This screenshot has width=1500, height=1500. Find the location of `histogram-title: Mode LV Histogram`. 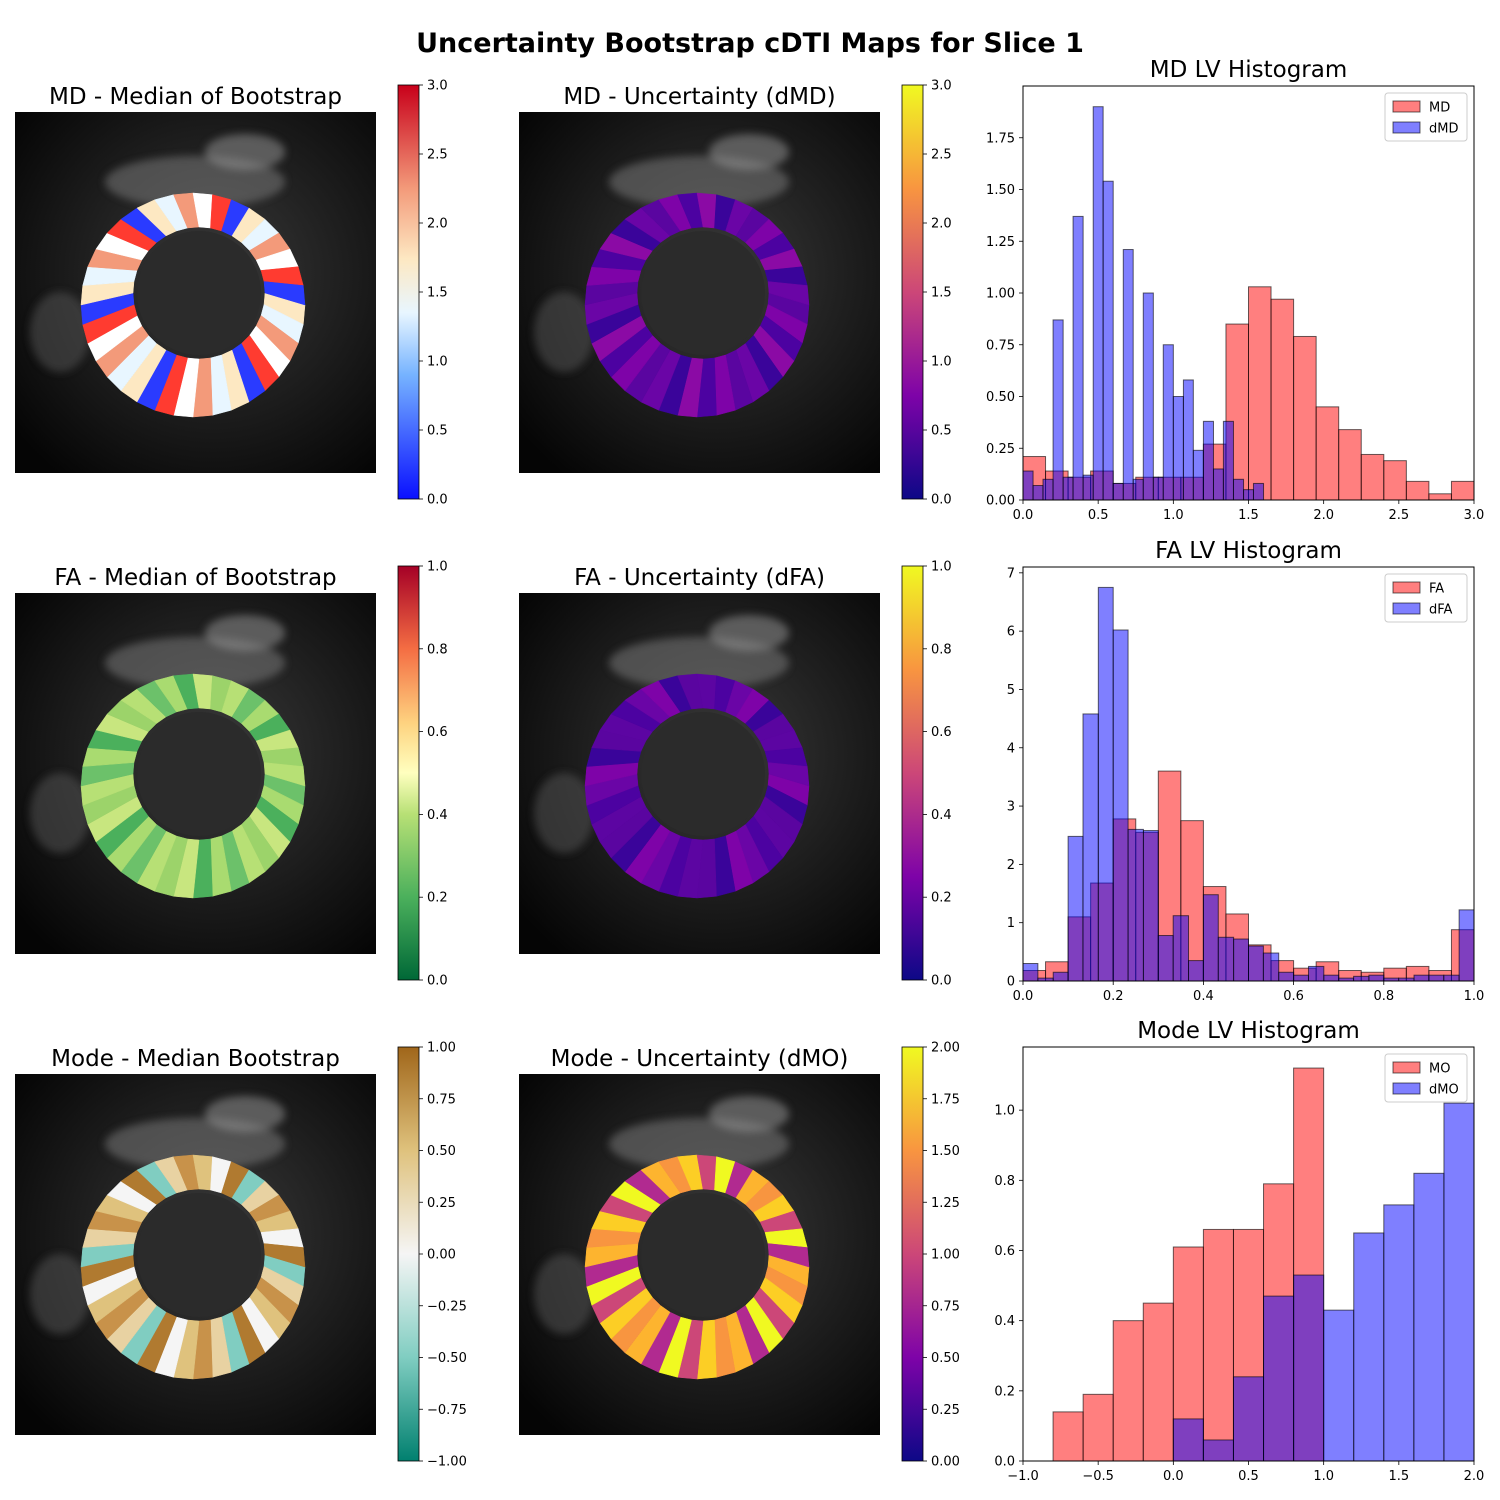

histogram-title: Mode LV Histogram is located at coordinates (1248, 1031).